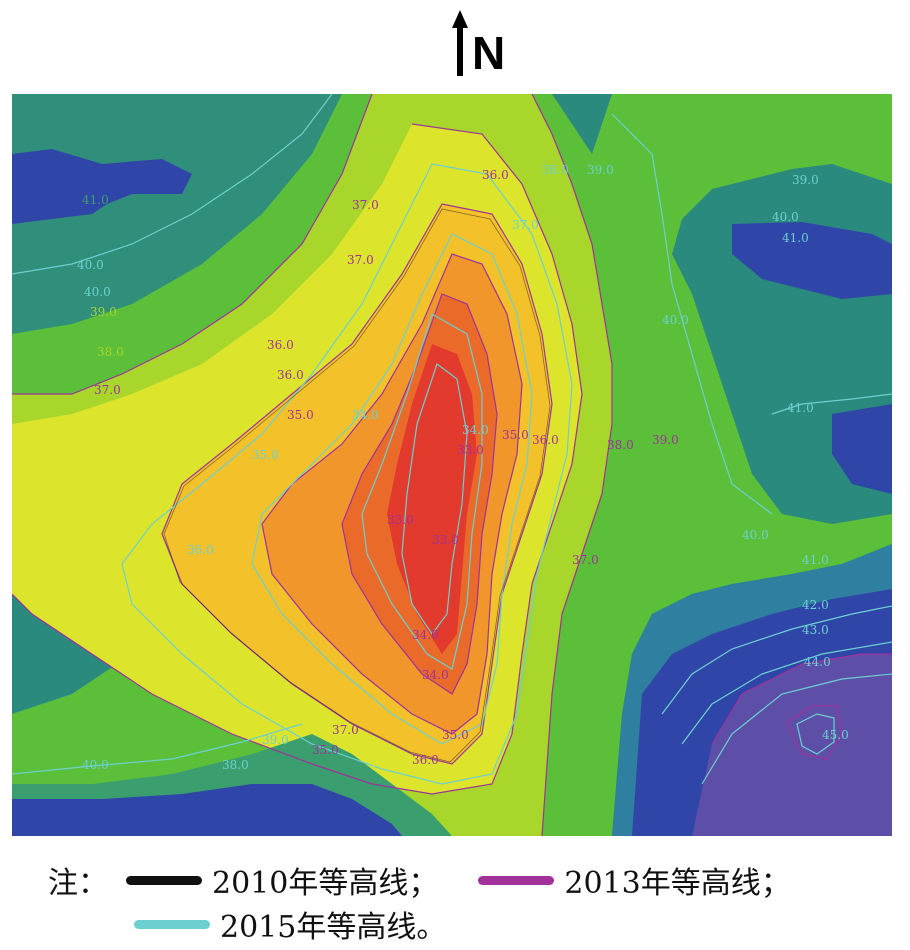 The image size is (910, 950). I want to click on zone-blue-ne, so click(812, 260).